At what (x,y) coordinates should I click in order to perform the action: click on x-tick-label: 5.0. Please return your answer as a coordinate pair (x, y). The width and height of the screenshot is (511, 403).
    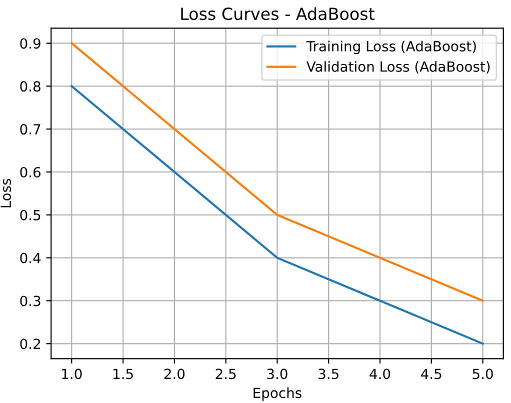
    Looking at the image, I should click on (482, 374).